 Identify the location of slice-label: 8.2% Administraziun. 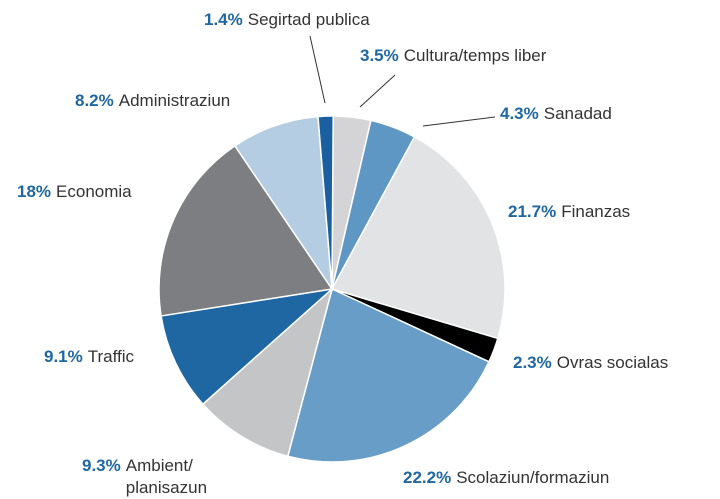
(152, 101).